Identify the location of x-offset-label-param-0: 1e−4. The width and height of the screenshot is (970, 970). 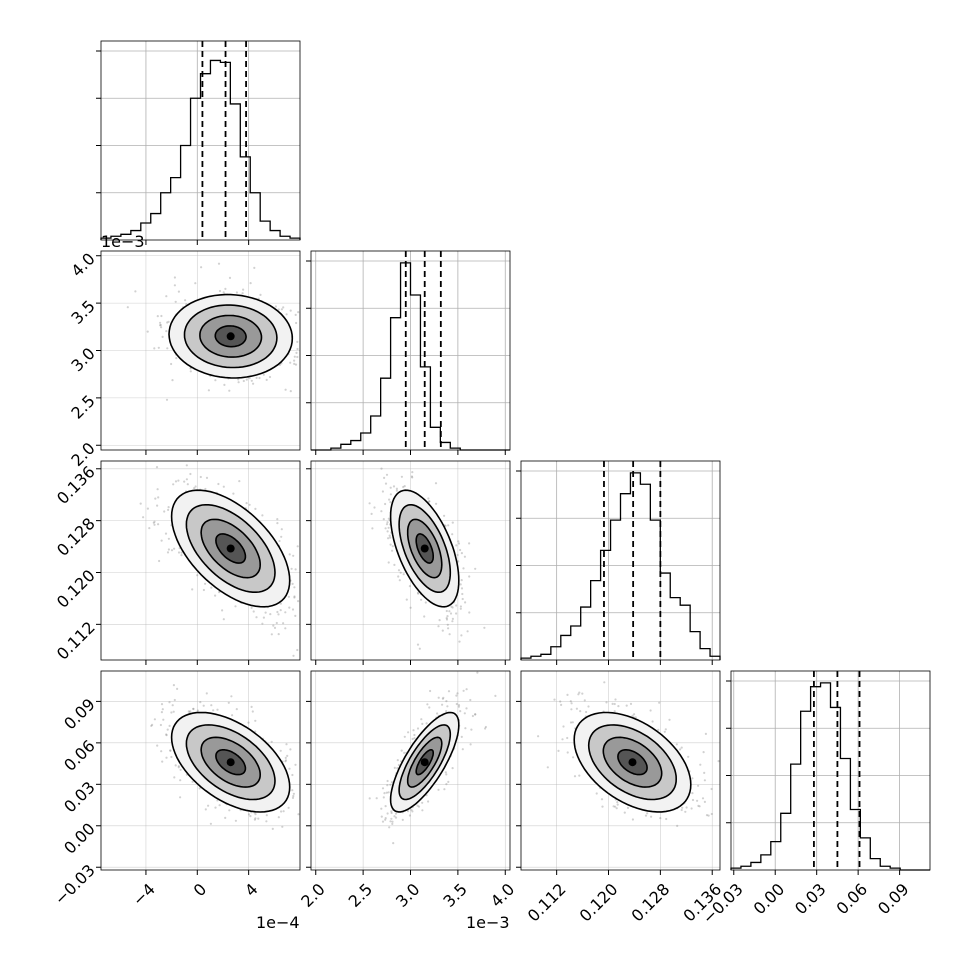
(278, 922).